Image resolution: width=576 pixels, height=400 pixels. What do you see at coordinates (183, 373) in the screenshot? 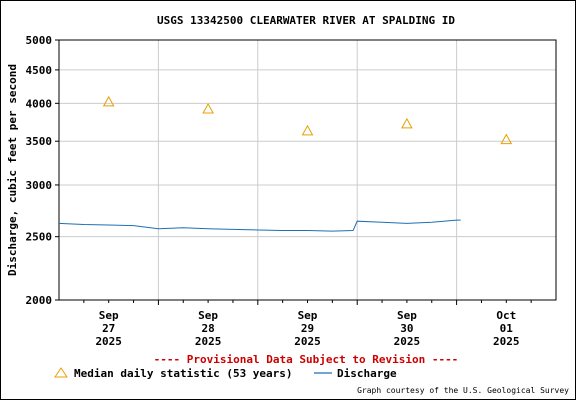
I see `legend-median-label: Median daily statistic (53 years)` at bounding box center [183, 373].